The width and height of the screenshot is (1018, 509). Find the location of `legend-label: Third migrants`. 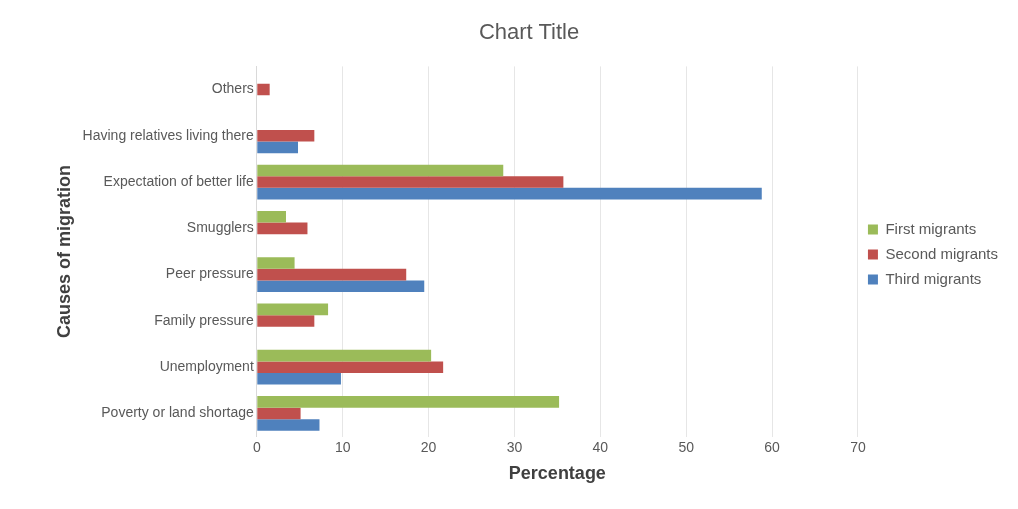

legend-label: Third migrants is located at coordinates (933, 278).